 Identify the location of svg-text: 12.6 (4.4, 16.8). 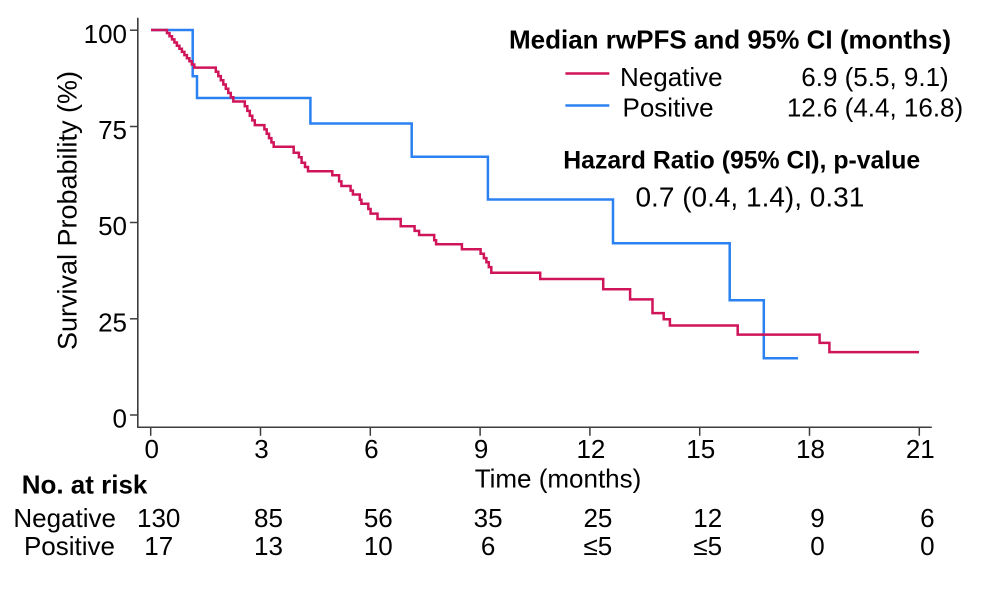
(875, 108).